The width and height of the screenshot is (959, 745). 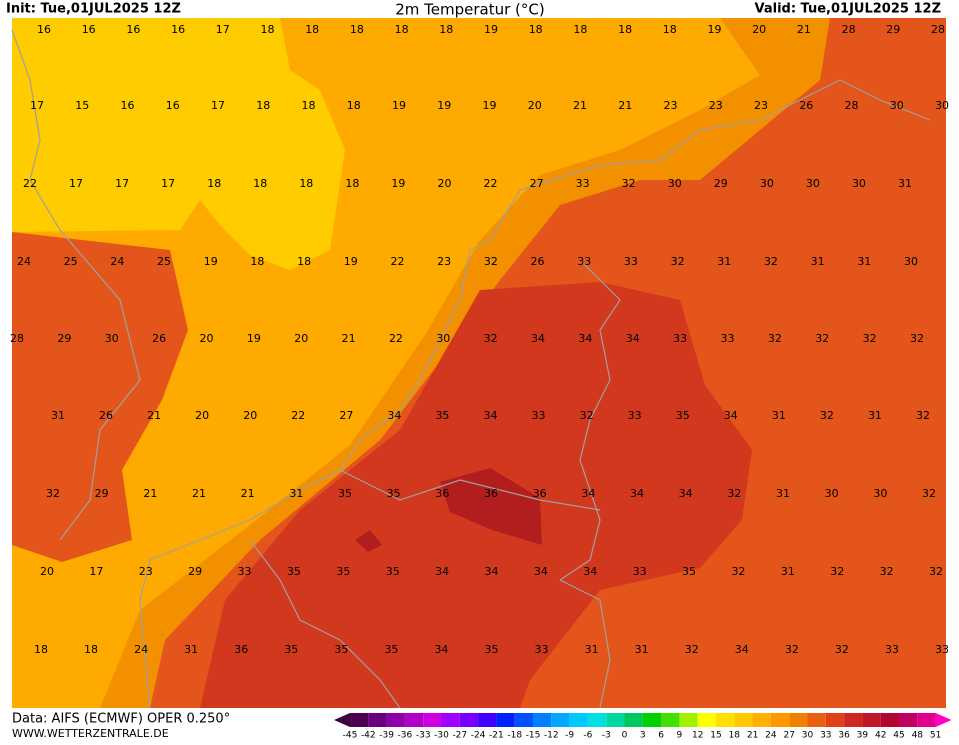 What do you see at coordinates (661, 736) in the screenshot?
I see `colorbar-label: 6` at bounding box center [661, 736].